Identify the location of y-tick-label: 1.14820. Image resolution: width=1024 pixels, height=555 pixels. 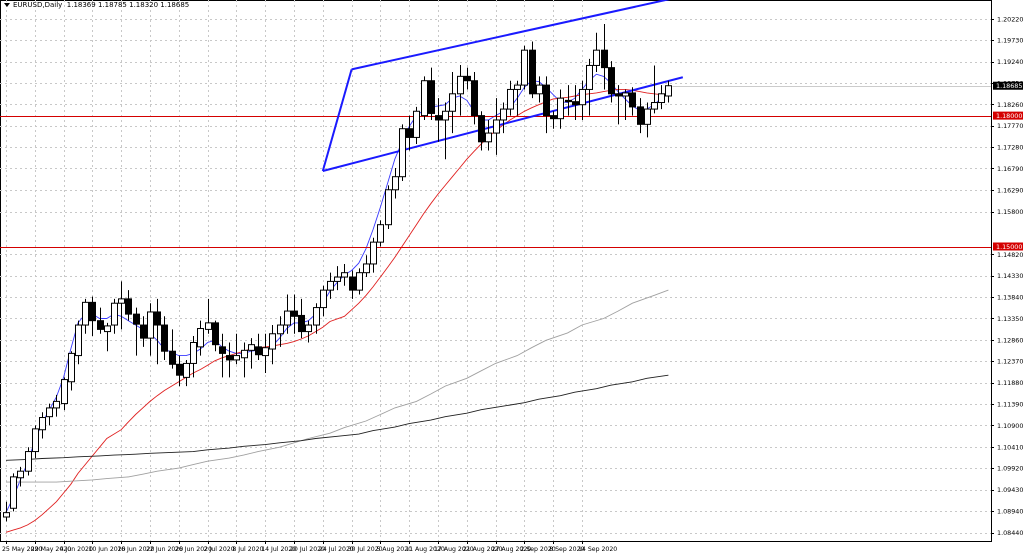
(1010, 255).